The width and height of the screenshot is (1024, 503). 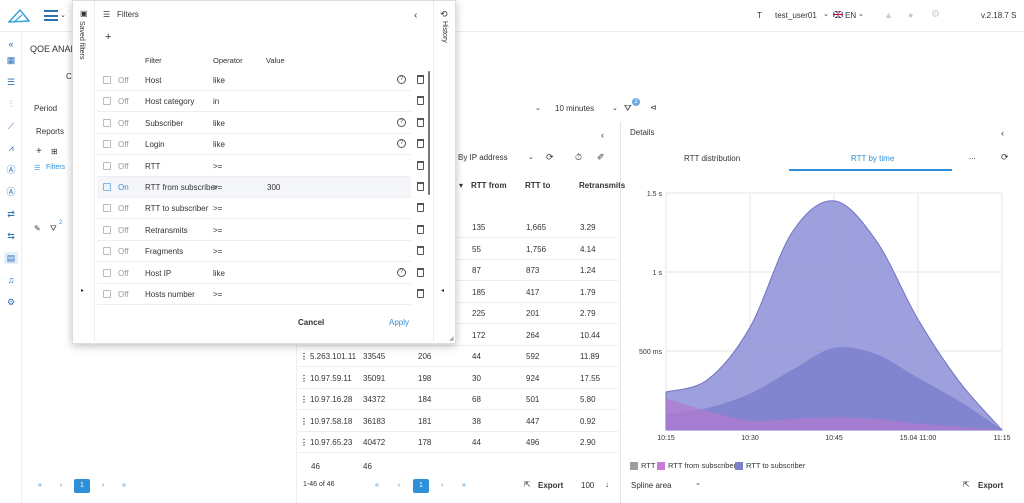 I want to click on megaphone-icon: ⊲, so click(x=653, y=107).